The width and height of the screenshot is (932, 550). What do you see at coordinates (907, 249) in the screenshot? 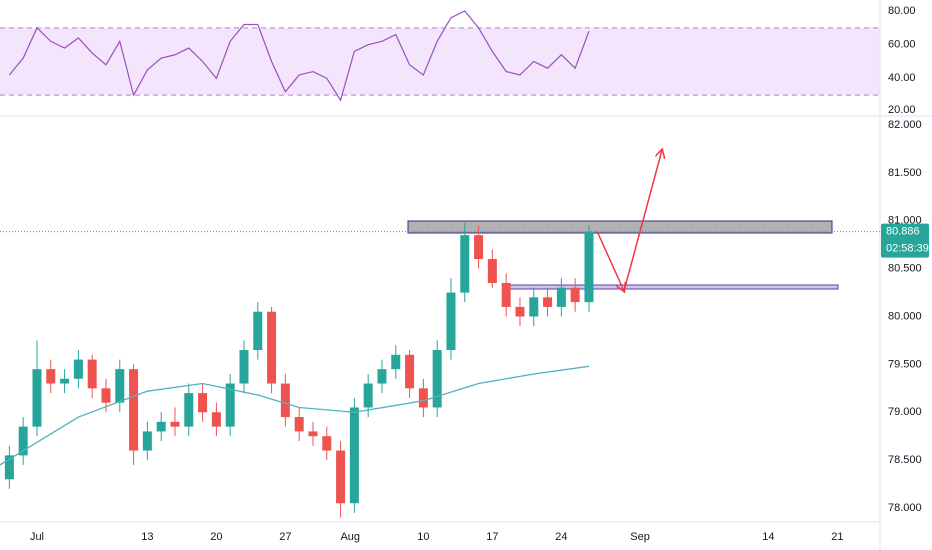
I see `countdown-label: 02:58:39` at bounding box center [907, 249].